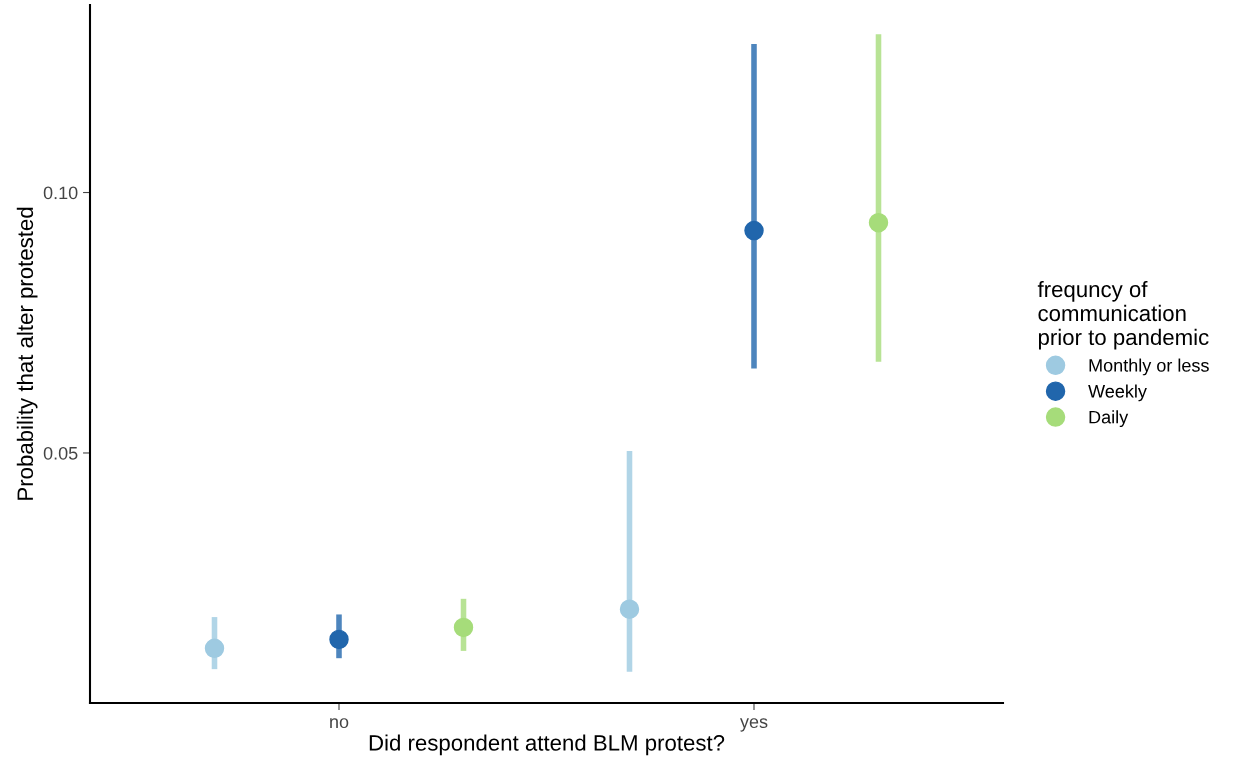  Describe the element at coordinates (1109, 419) in the screenshot. I see `legend-label: Daily` at that location.